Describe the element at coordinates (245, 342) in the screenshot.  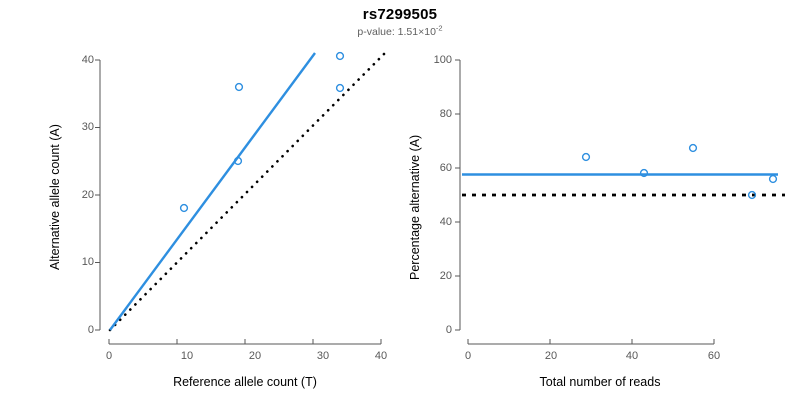
I see `x-axis-left` at that location.